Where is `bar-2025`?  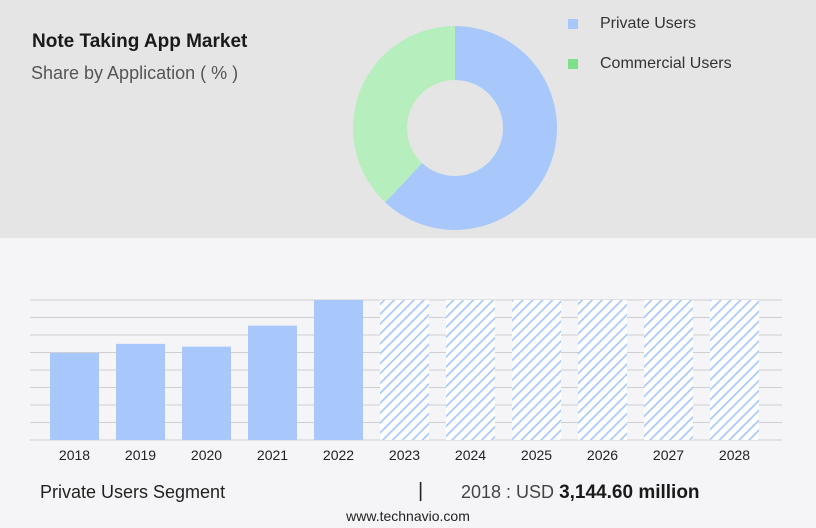
bar-2025 is located at coordinates (536, 370).